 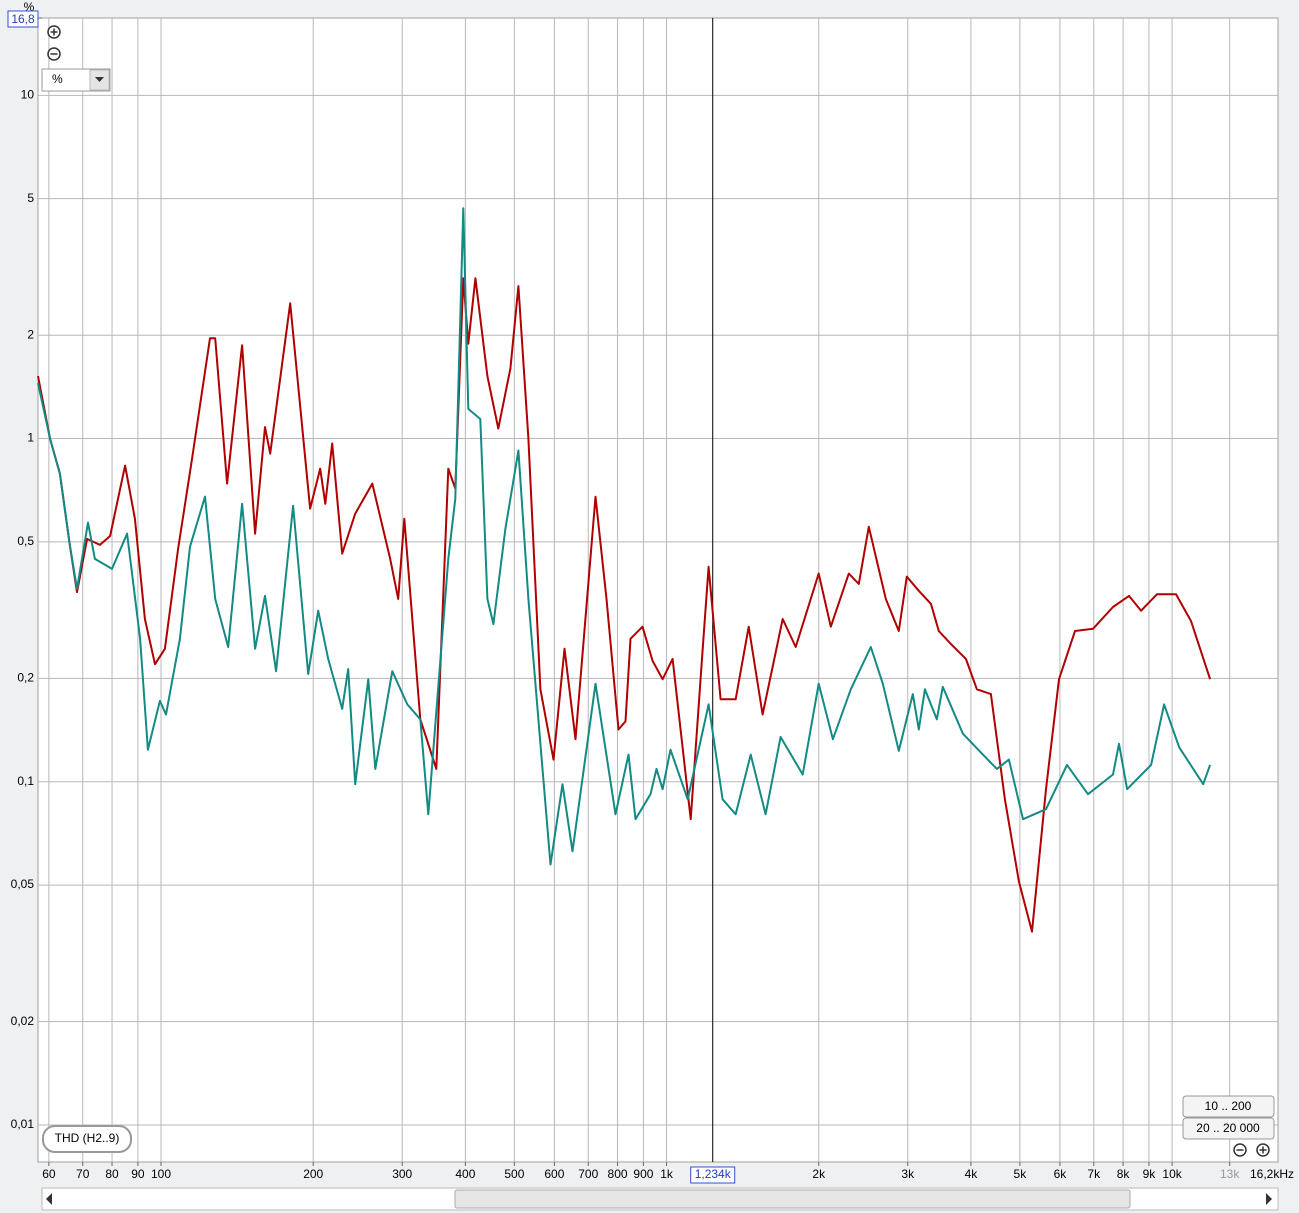 What do you see at coordinates (618, 1174) in the screenshot?
I see `x-tick-label: 800` at bounding box center [618, 1174].